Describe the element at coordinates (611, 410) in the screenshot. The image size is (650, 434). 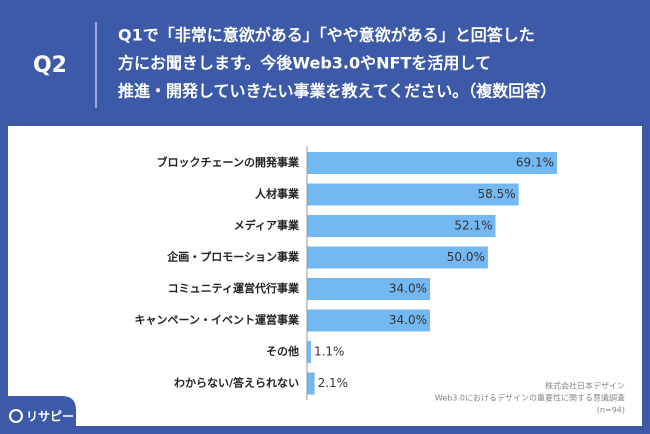
I see `source: (n=94)` at that location.